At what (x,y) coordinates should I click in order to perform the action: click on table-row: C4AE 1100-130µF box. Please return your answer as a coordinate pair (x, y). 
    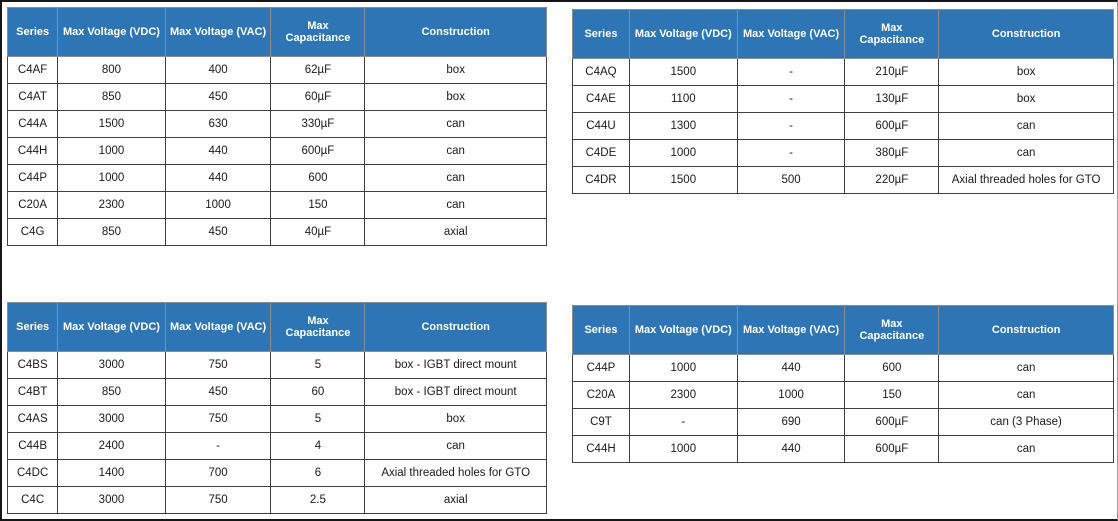
    Looking at the image, I should click on (843, 99).